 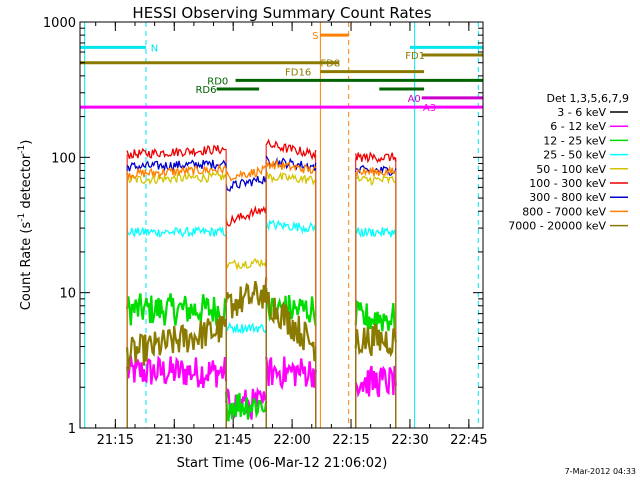 What do you see at coordinates (581, 112) in the screenshot?
I see `legend-entry-label: 3 - 6 keV` at bounding box center [581, 112].